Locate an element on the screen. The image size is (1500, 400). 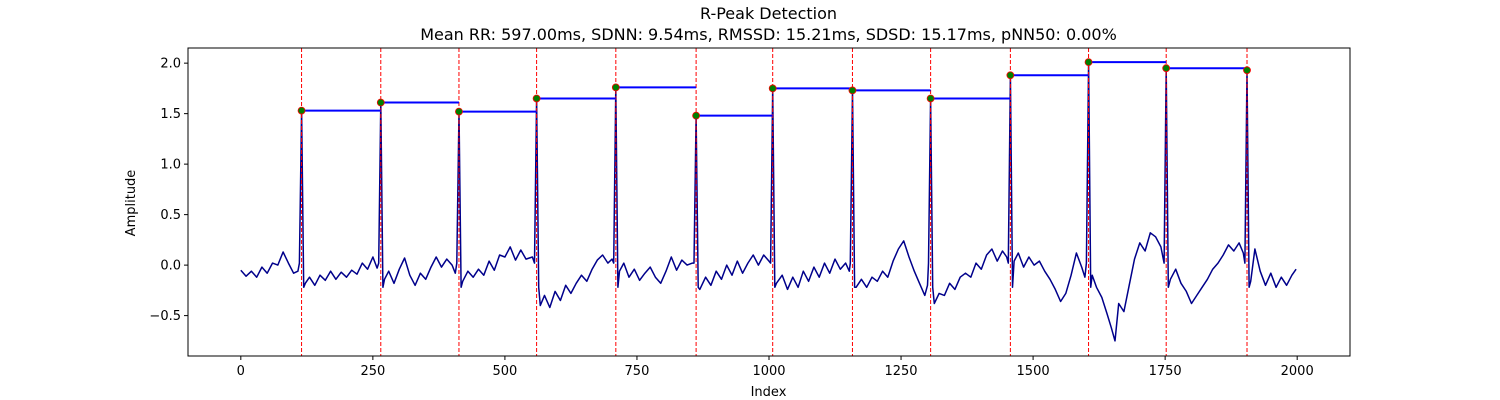
y-tick-label-5: 2.0 is located at coordinates (170, 64).